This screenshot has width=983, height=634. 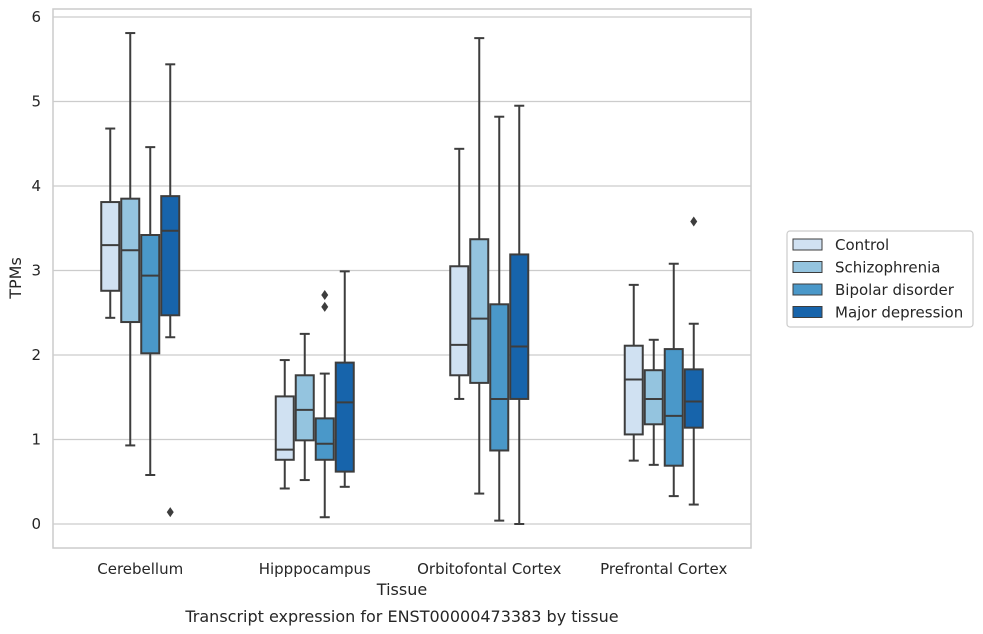 I want to click on y-tick-label: 5, so click(x=36, y=102).